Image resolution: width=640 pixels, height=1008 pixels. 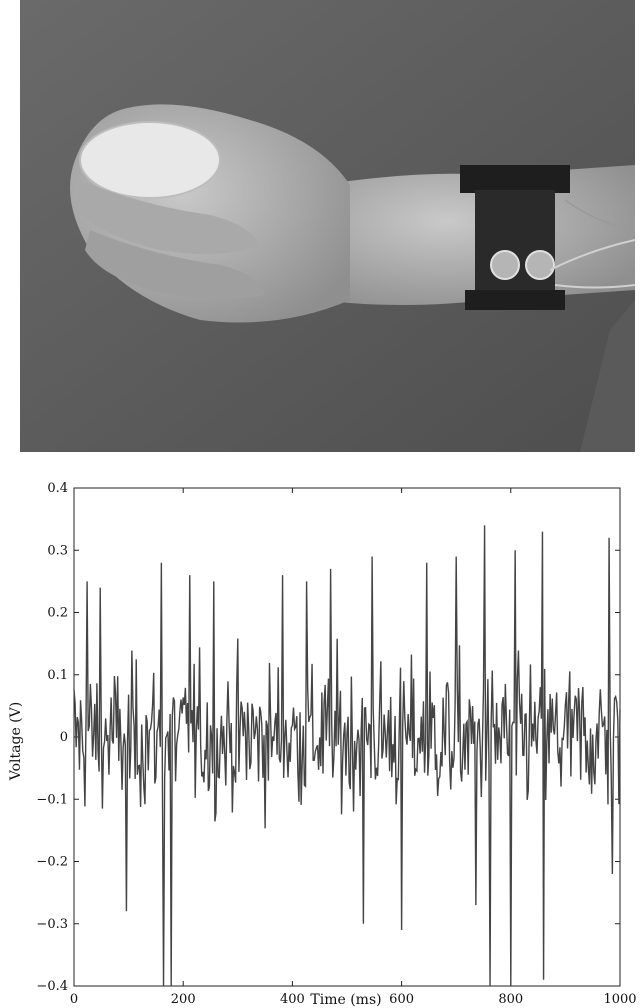 I want to click on y-tick-label: −0.3, so click(x=52, y=924).